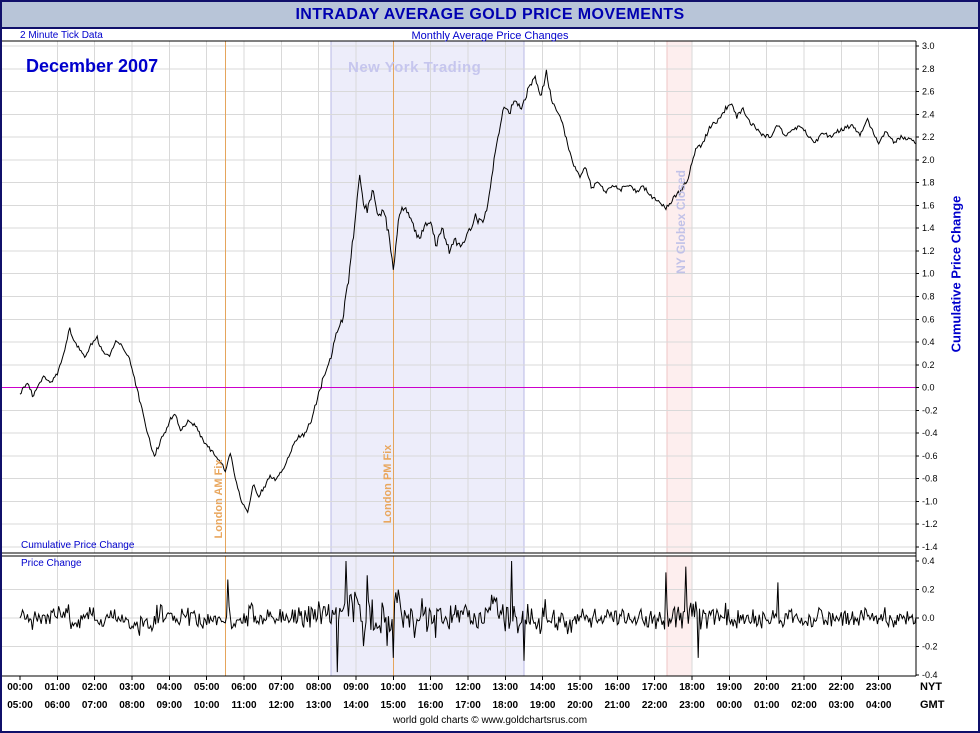  What do you see at coordinates (928, 319) in the screenshot?
I see `svg-text: 0.6` at bounding box center [928, 319].